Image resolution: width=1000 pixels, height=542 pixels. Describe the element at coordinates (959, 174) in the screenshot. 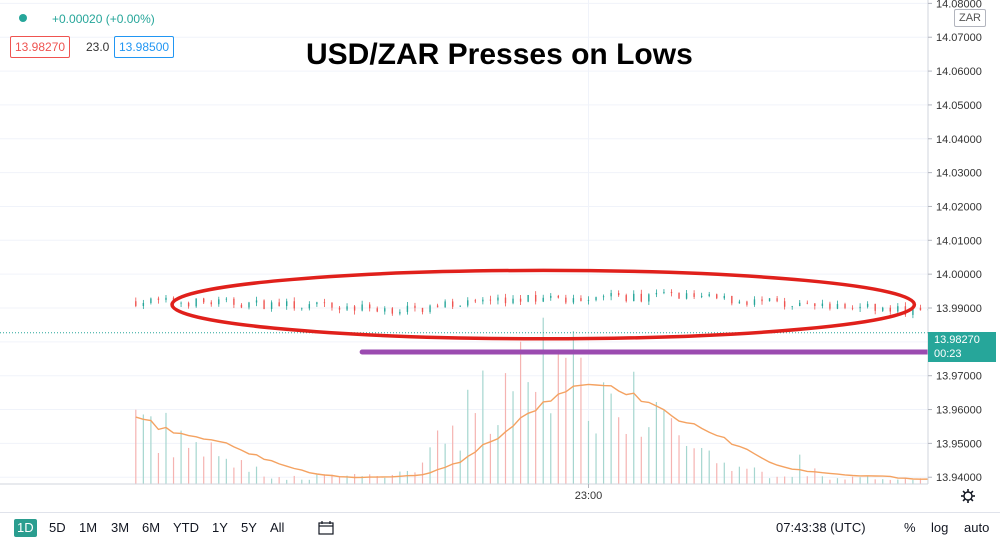

I see `y-tick-label-5: 14.03000` at that location.